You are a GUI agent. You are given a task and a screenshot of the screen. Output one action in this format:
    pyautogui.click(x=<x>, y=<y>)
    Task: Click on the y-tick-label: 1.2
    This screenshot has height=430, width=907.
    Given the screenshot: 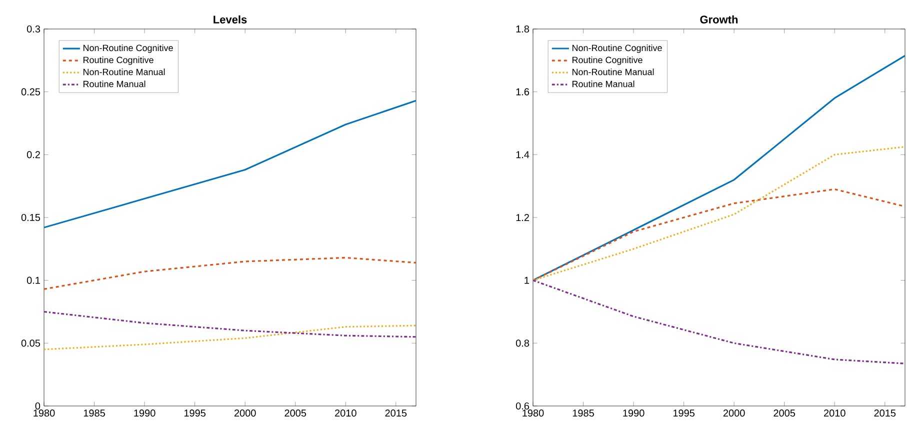 What is the action you would take?
    pyautogui.click(x=522, y=217)
    